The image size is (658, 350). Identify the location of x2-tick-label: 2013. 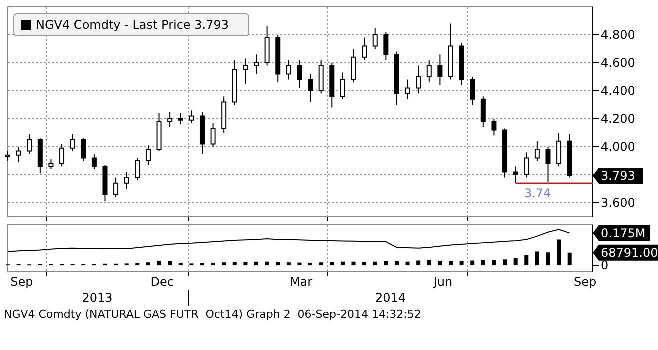
(97, 298).